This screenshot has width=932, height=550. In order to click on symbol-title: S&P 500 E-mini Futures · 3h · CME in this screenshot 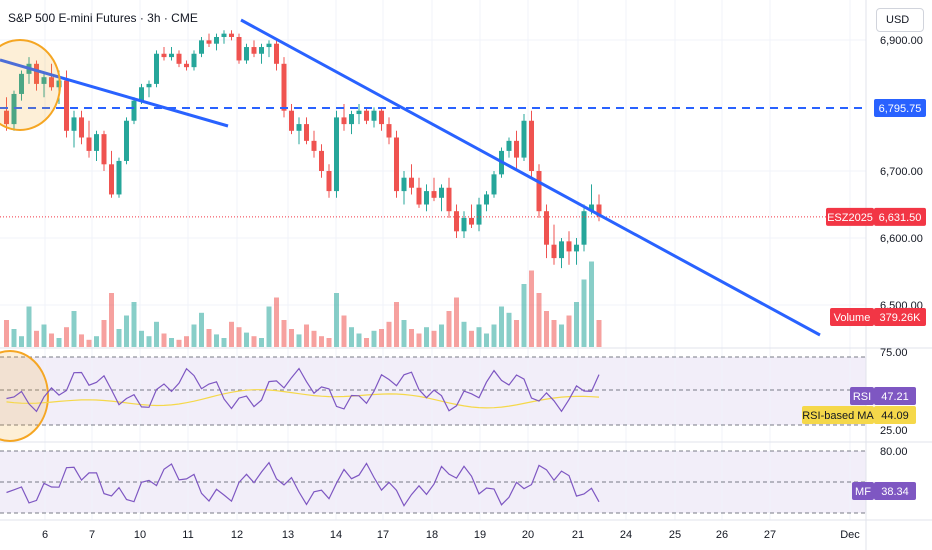, I will do `click(103, 18)`.